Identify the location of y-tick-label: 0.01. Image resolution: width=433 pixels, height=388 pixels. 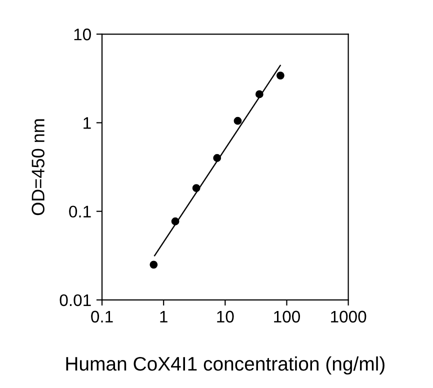
(75, 300).